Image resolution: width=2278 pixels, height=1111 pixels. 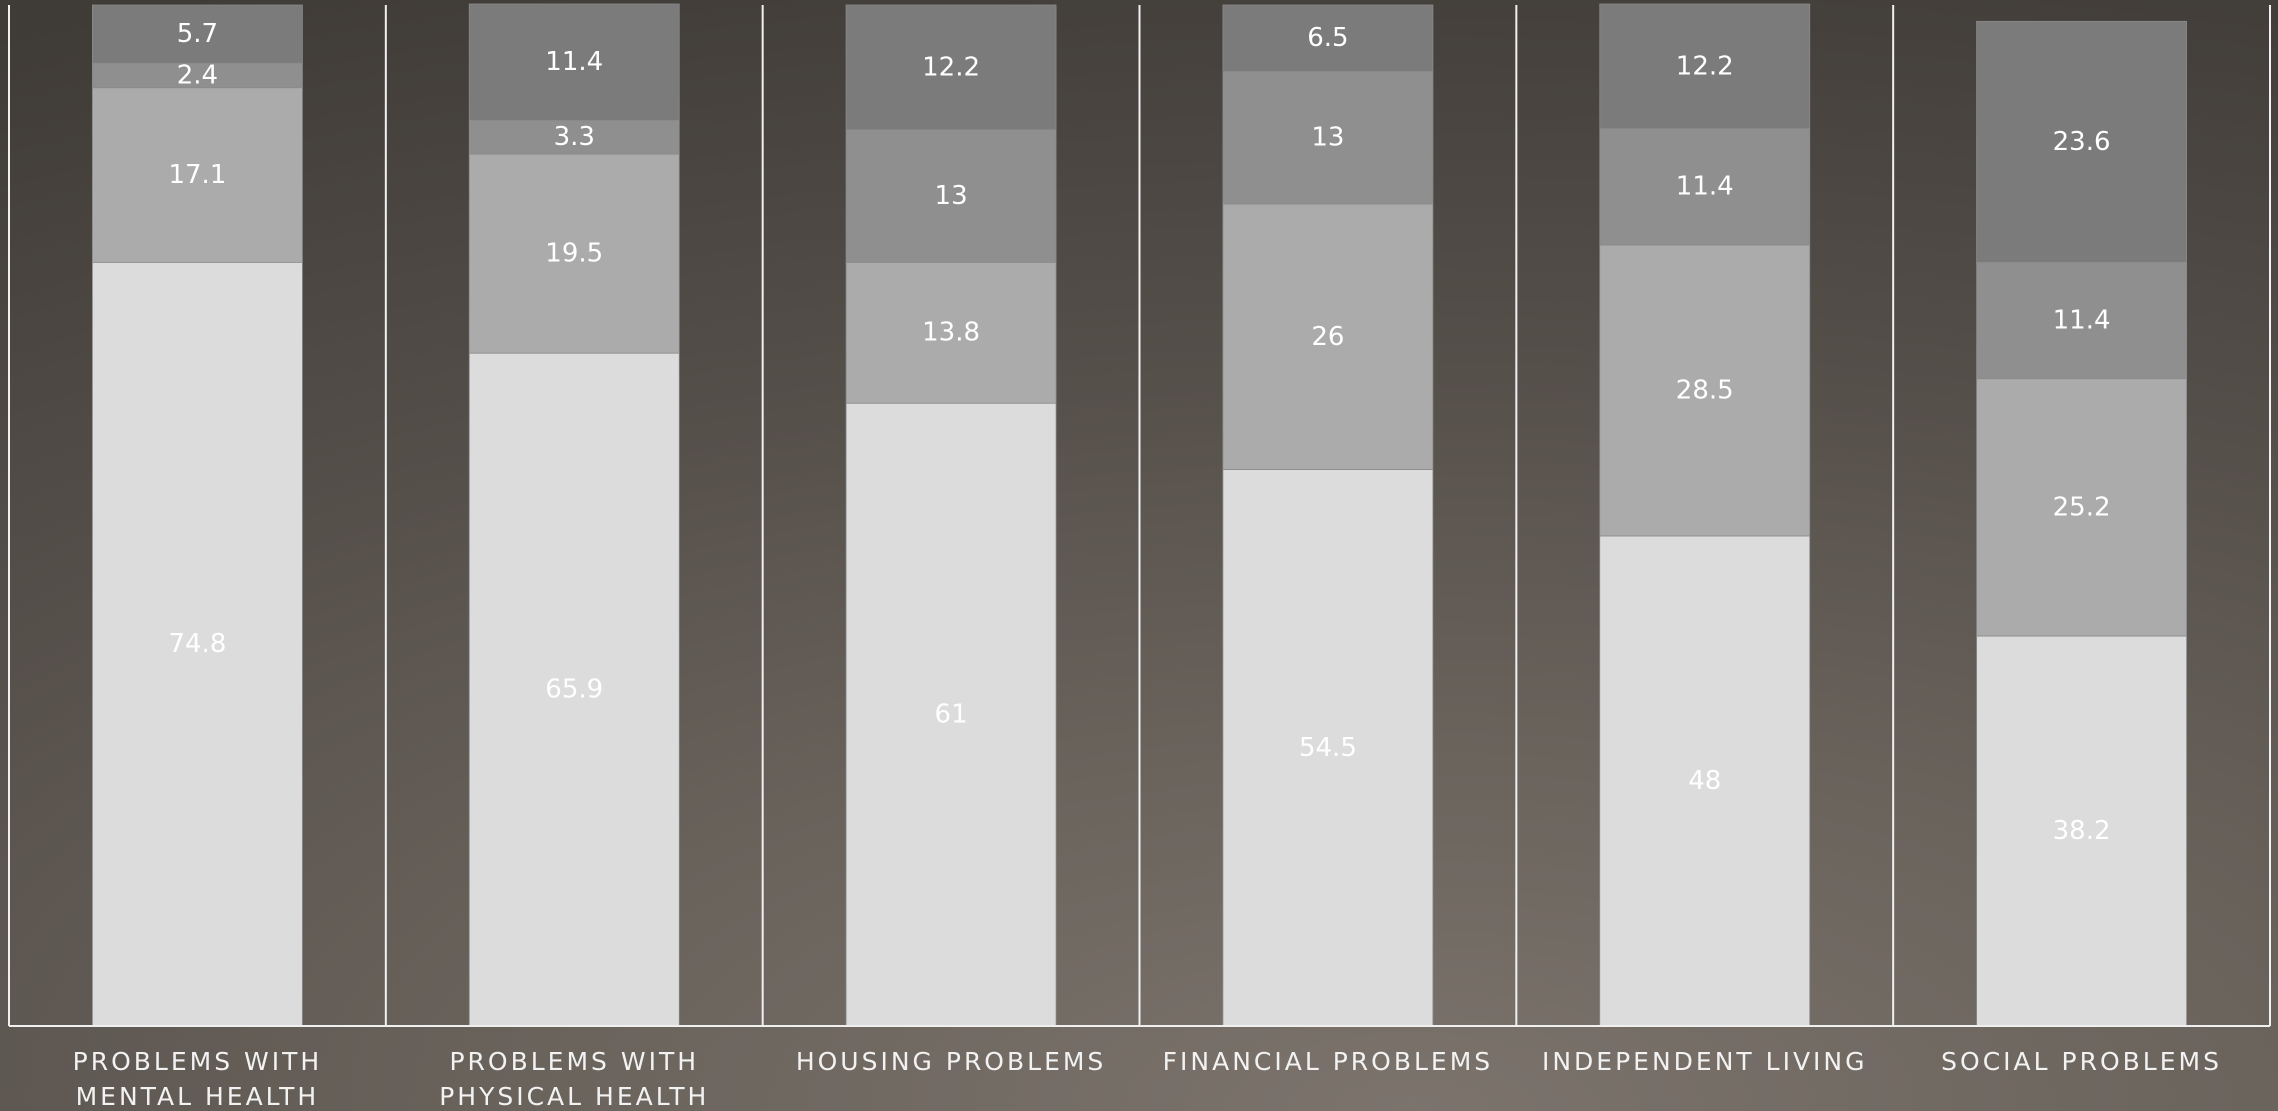 I want to click on data-label: 5.7, so click(x=197, y=34).